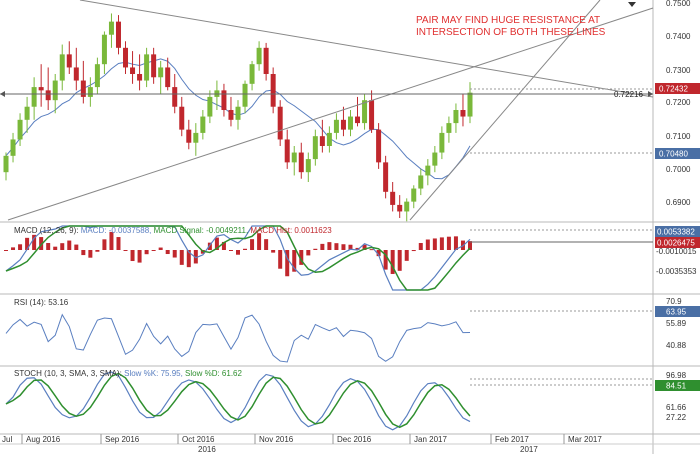 The width and height of the screenshot is (700, 459). Describe the element at coordinates (632, 4) in the screenshot. I see `scroll-marker-icon` at that location.